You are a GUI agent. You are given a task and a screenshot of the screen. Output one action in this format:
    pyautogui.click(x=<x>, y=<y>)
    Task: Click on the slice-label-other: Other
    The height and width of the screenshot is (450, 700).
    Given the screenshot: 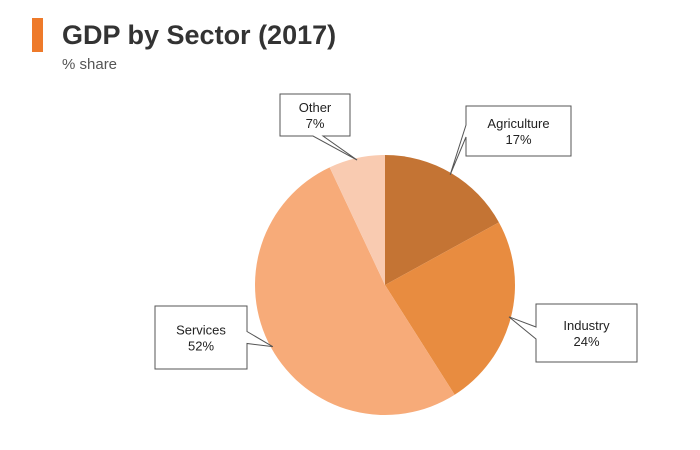 What is the action you would take?
    pyautogui.click(x=315, y=107)
    